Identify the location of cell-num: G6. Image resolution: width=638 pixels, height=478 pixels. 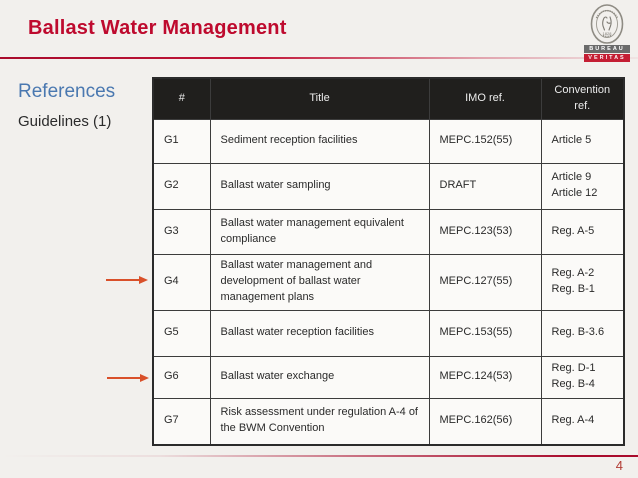
(181, 377).